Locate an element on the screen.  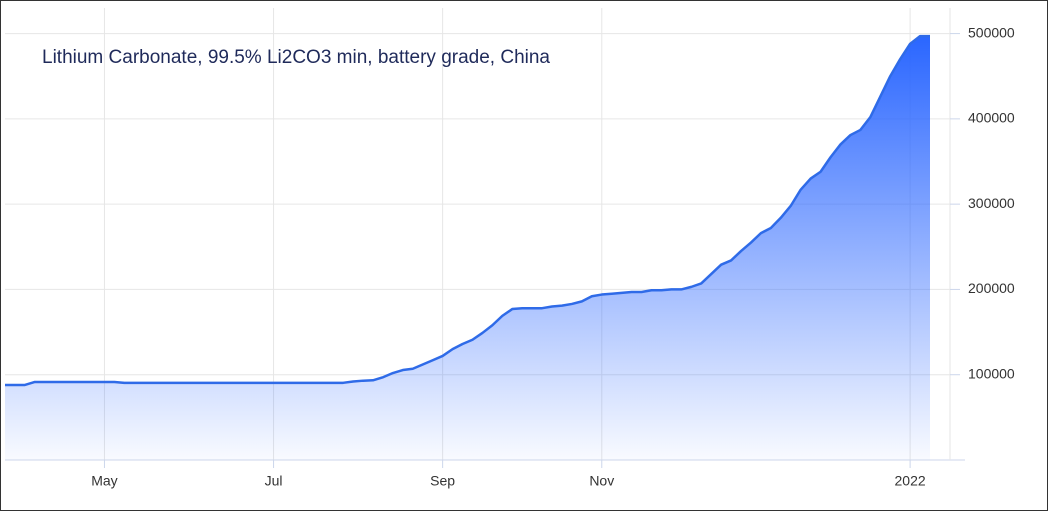
y-tick-label: 400000 is located at coordinates (991, 118).